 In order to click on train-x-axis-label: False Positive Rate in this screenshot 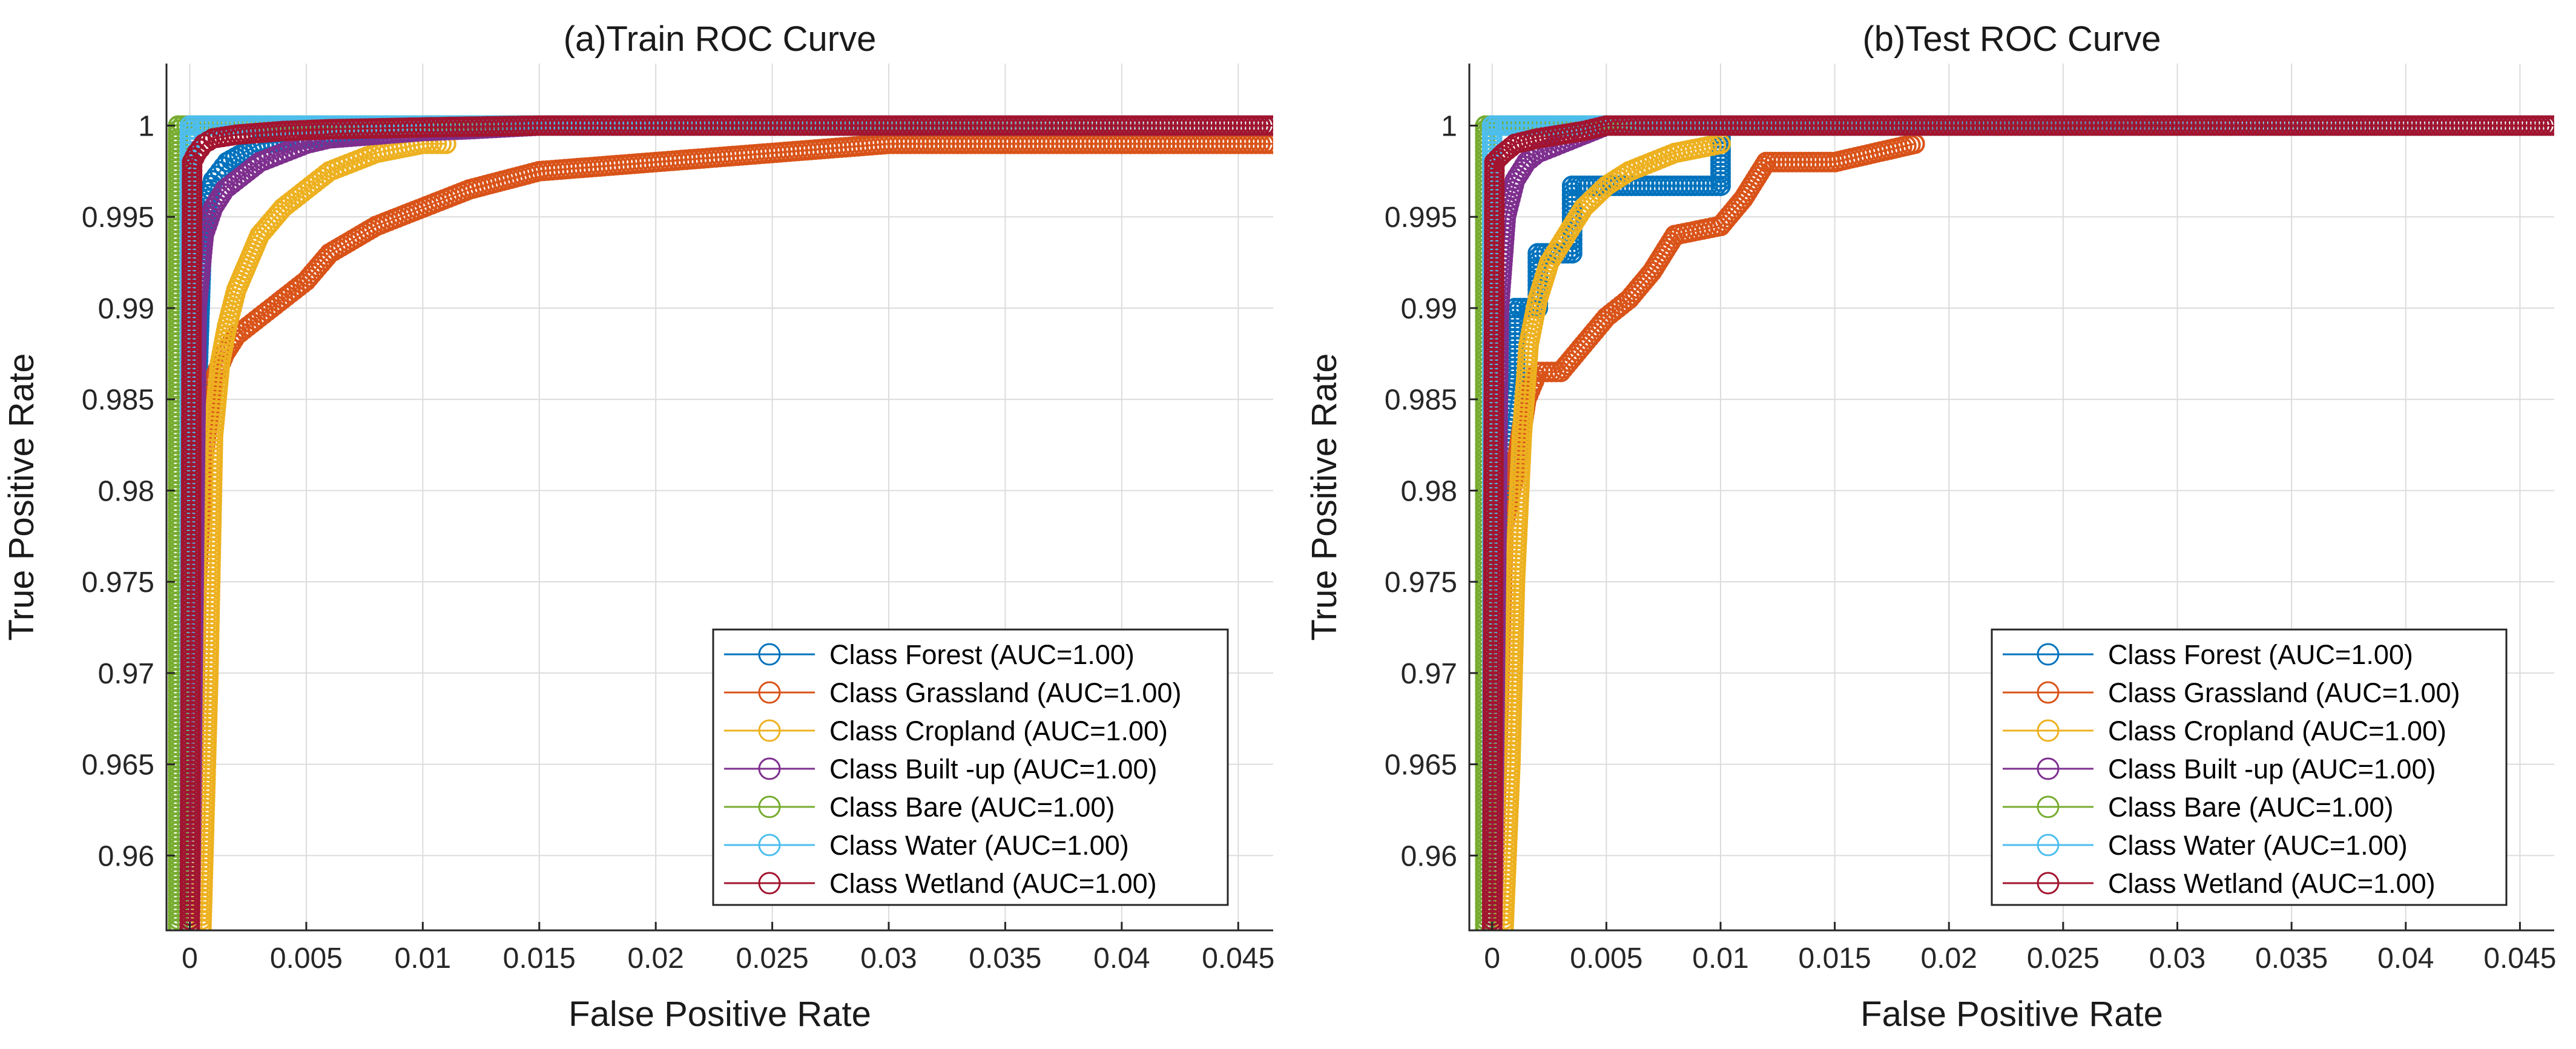, I will do `click(719, 1014)`.